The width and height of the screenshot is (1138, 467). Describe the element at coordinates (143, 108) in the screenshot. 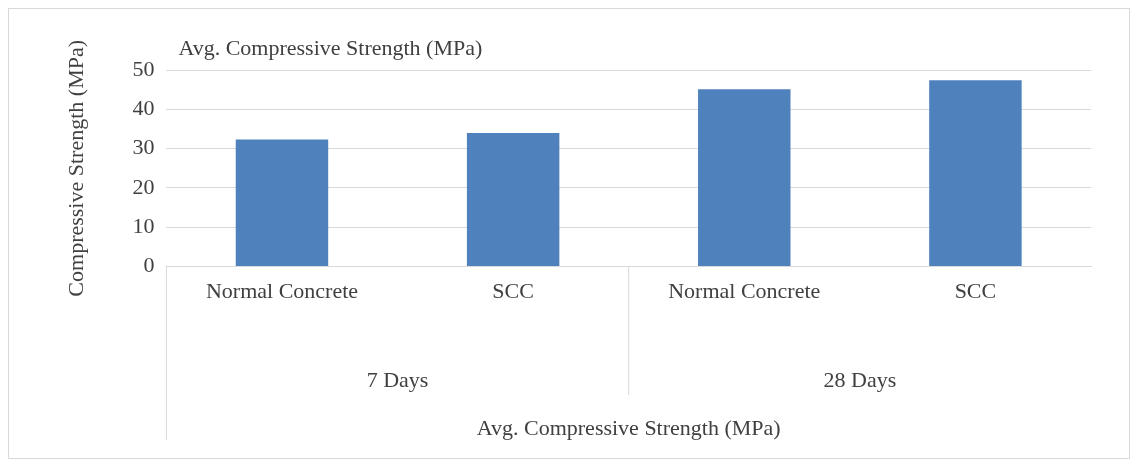

I see `y-tick-label: 40` at that location.